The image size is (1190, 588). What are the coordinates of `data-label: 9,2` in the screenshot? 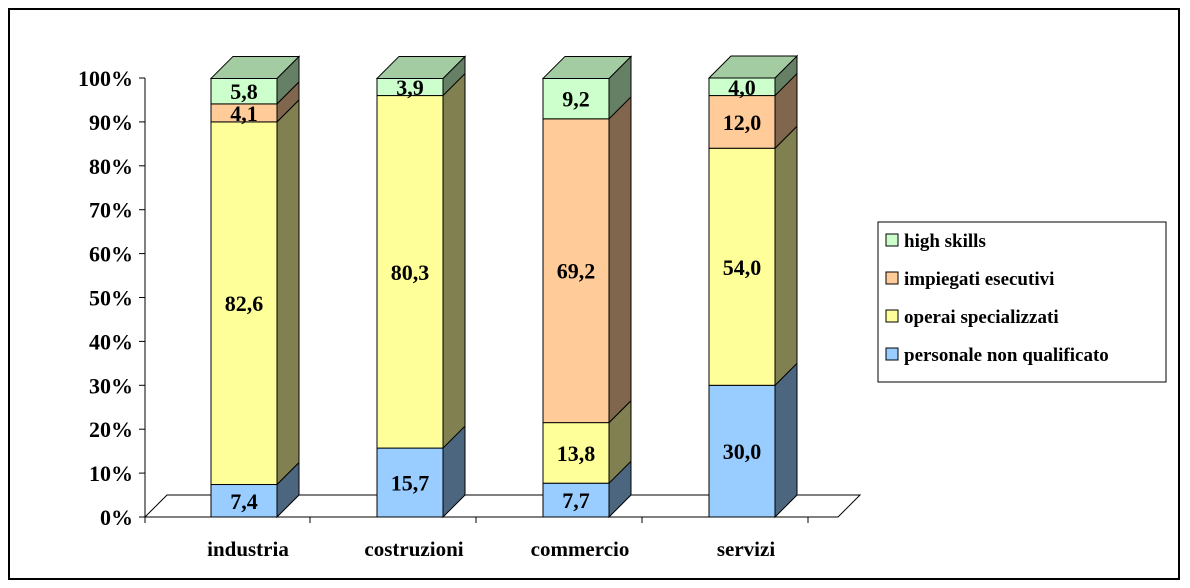 It's located at (576, 99).